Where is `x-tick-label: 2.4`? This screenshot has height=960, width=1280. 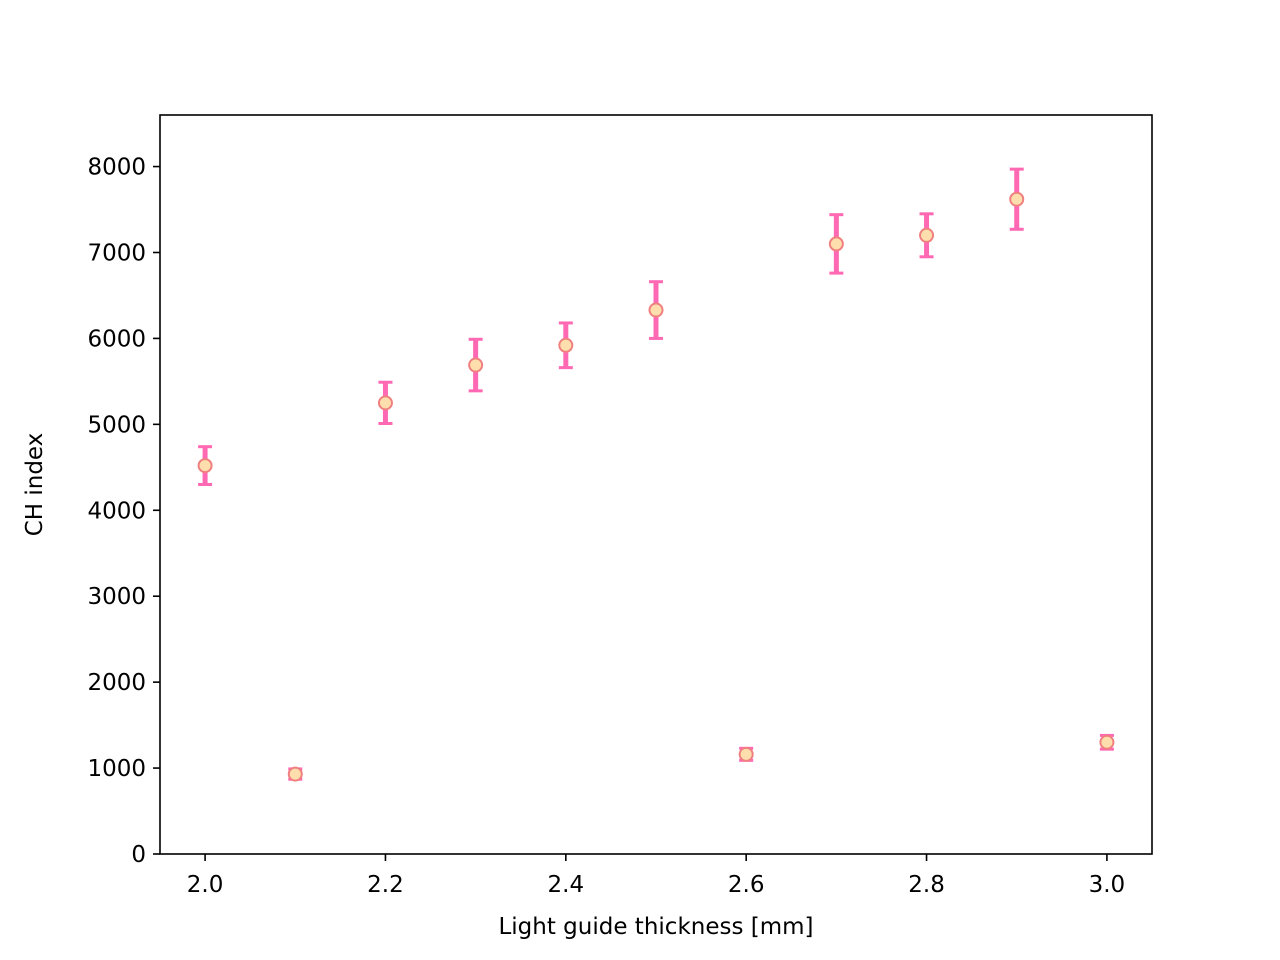 x-tick-label: 2.4 is located at coordinates (566, 885).